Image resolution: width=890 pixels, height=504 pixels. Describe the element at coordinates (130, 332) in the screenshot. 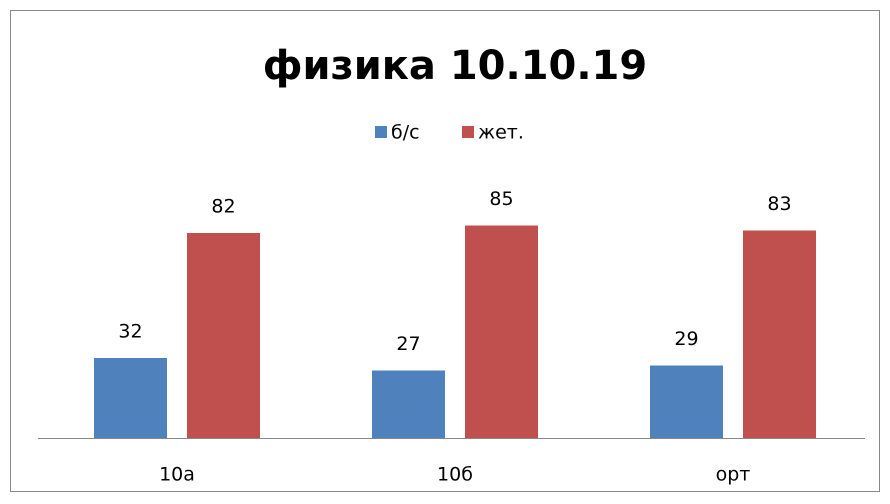

I see `data-label: 32` at that location.